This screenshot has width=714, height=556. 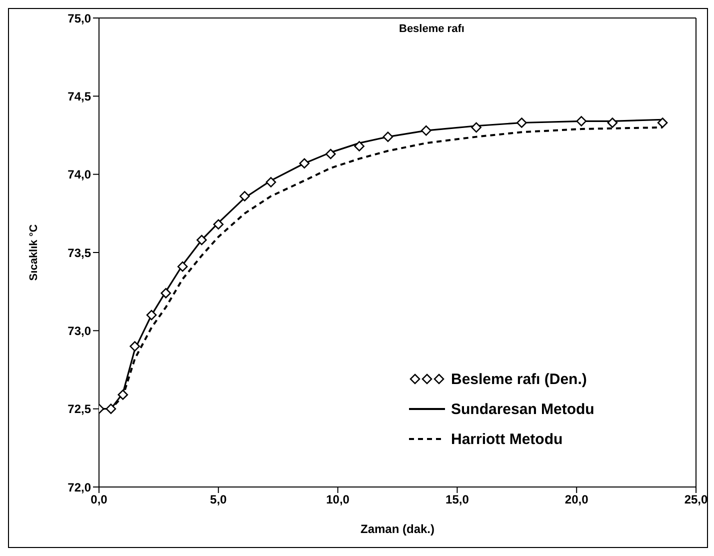 I want to click on y-axis-title: Sıcaklık °C, so click(x=34, y=252).